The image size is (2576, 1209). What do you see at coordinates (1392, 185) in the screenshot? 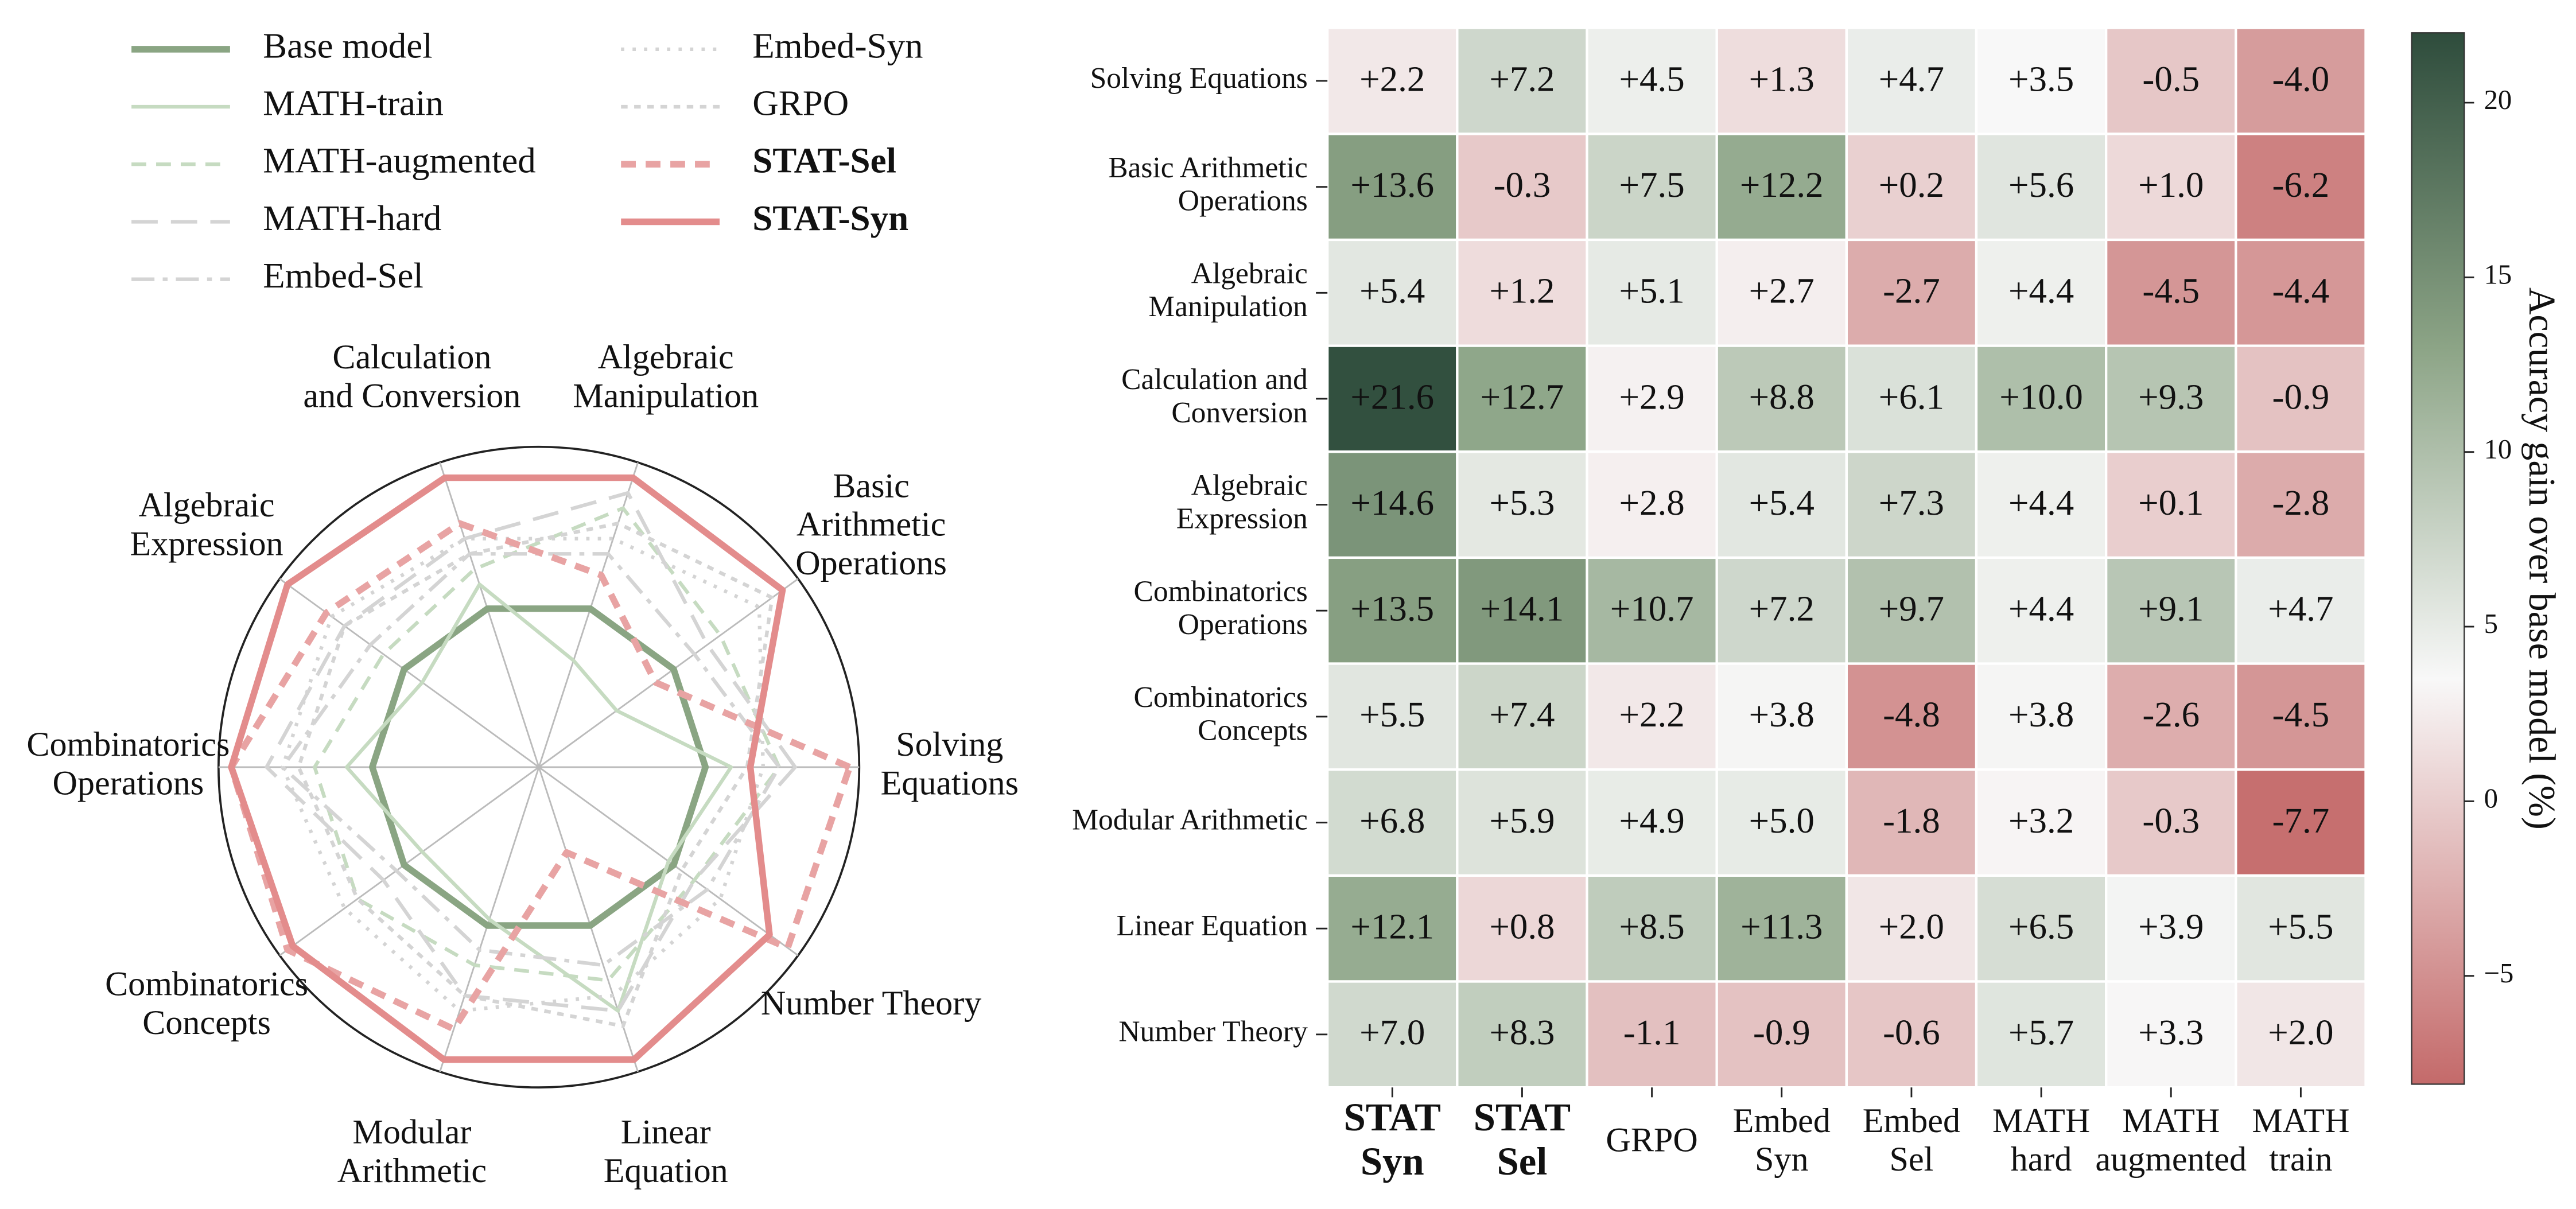
I see `cell-label: +13.6` at bounding box center [1392, 185].